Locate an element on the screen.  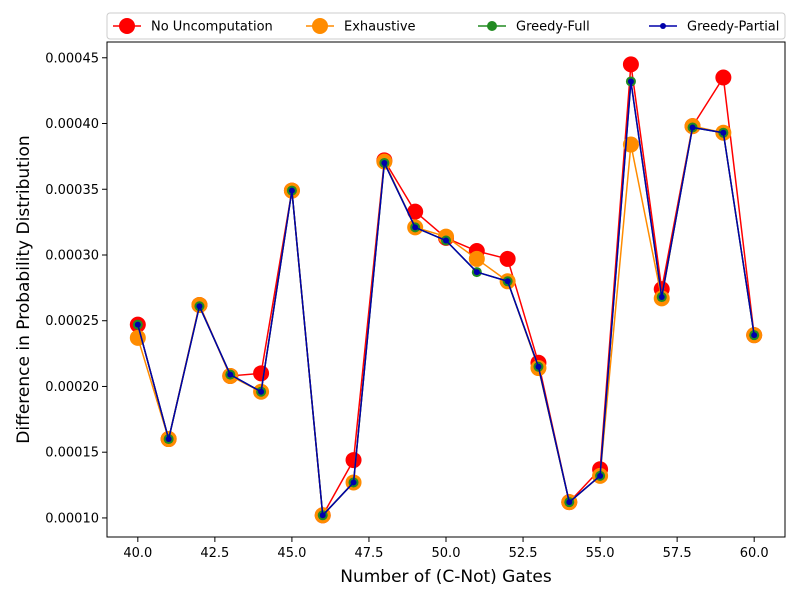
x-tick-label: 50.0 is located at coordinates (446, 553).